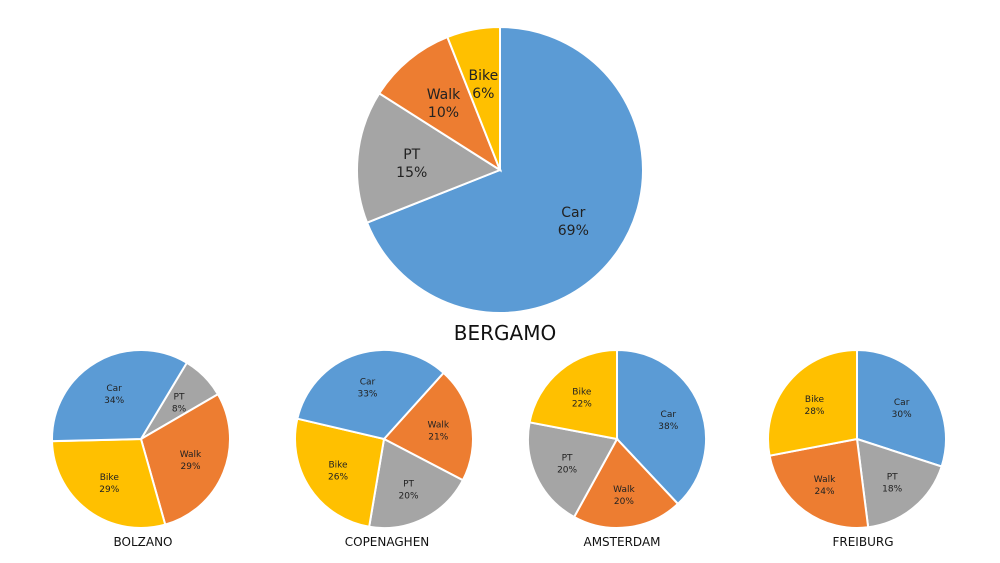 The height and width of the screenshot is (563, 1000). What do you see at coordinates (582, 405) in the screenshot?
I see `slice-value-bike: 22%` at bounding box center [582, 405].